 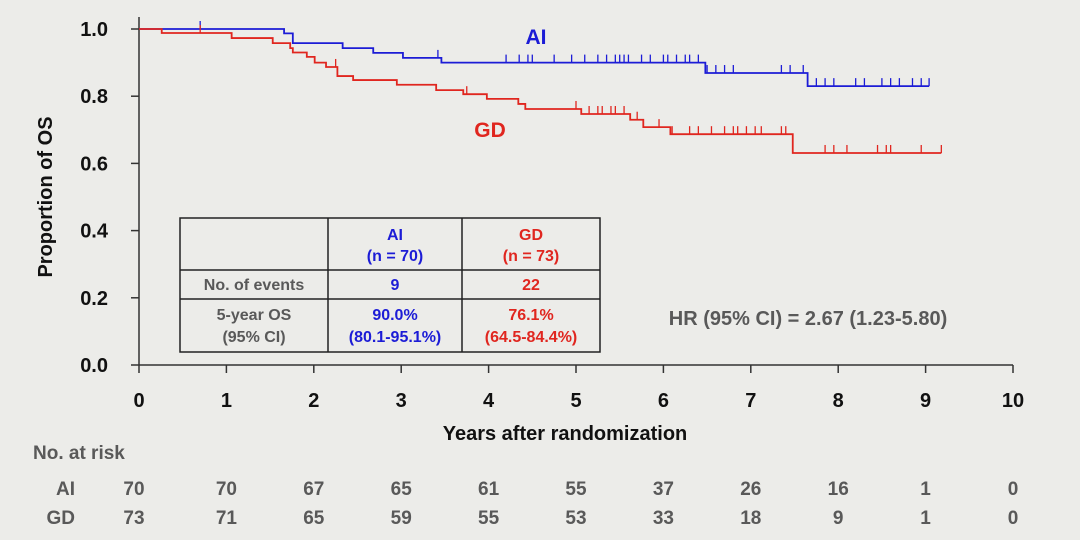 What do you see at coordinates (94, 164) in the screenshot?
I see `y-tick-label: 0.6` at bounding box center [94, 164].